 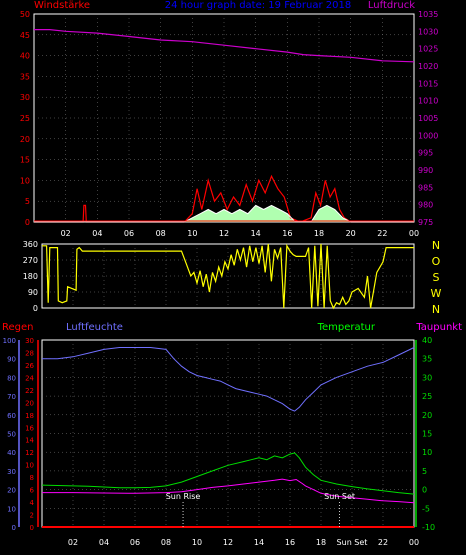 What do you see at coordinates (14, 528) in the screenshot?
I see `humidity-tick-label: 0` at bounding box center [14, 528].